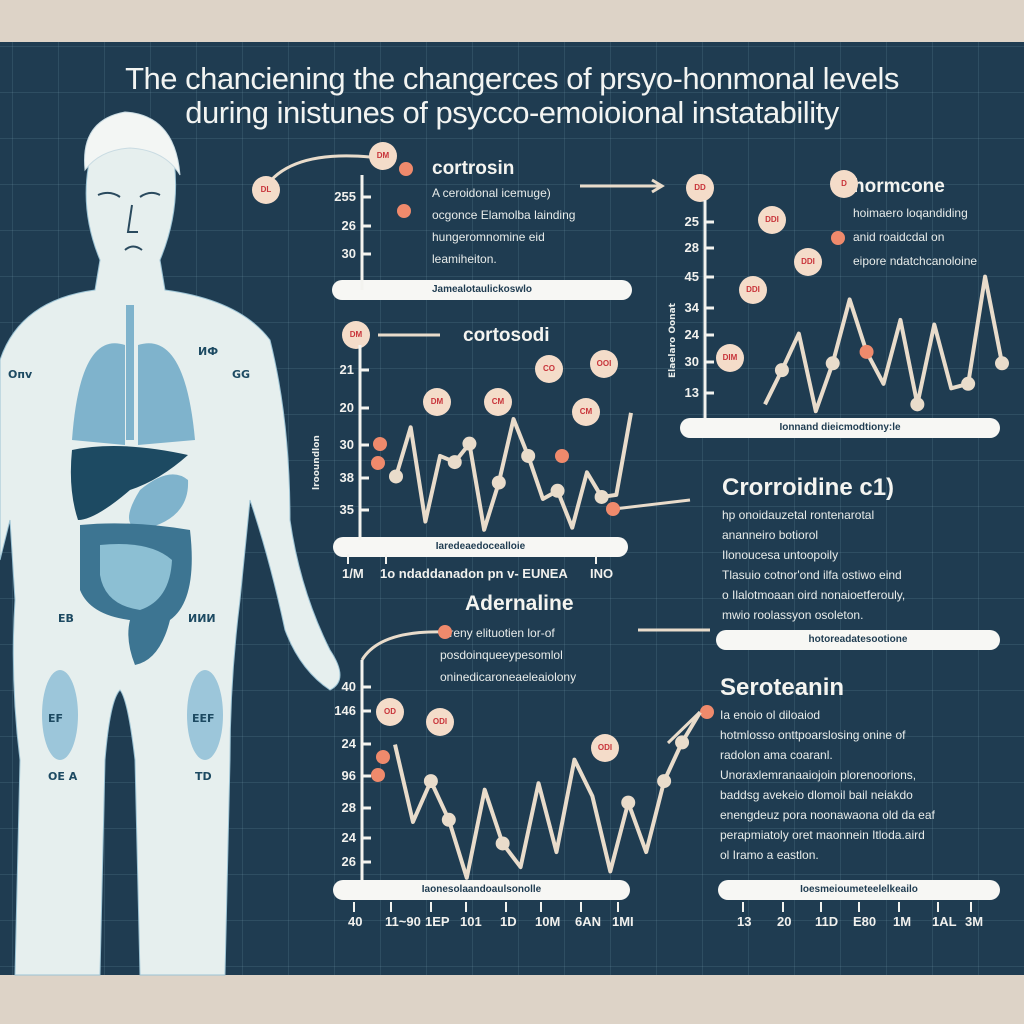 The width and height of the screenshot is (1024, 1024). I want to click on hormcone-tick-label: 45, so click(691, 276).